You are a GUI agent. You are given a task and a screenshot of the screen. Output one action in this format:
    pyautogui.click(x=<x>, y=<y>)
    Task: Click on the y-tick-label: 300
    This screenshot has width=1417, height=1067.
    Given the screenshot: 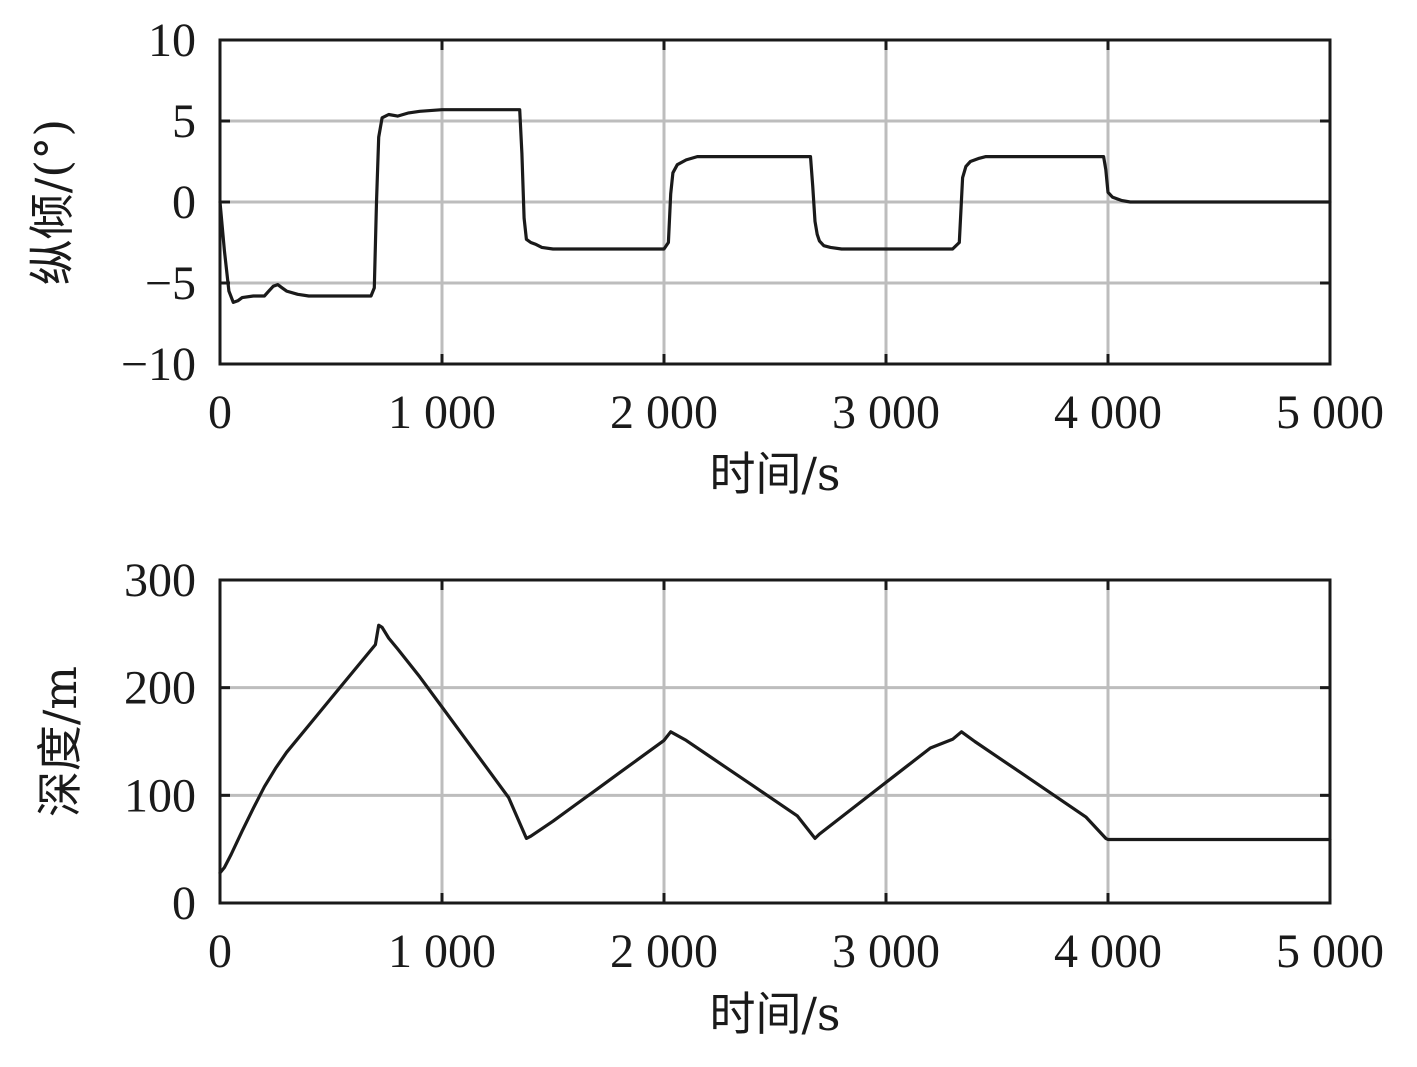 What is the action you would take?
    pyautogui.click(x=160, y=580)
    